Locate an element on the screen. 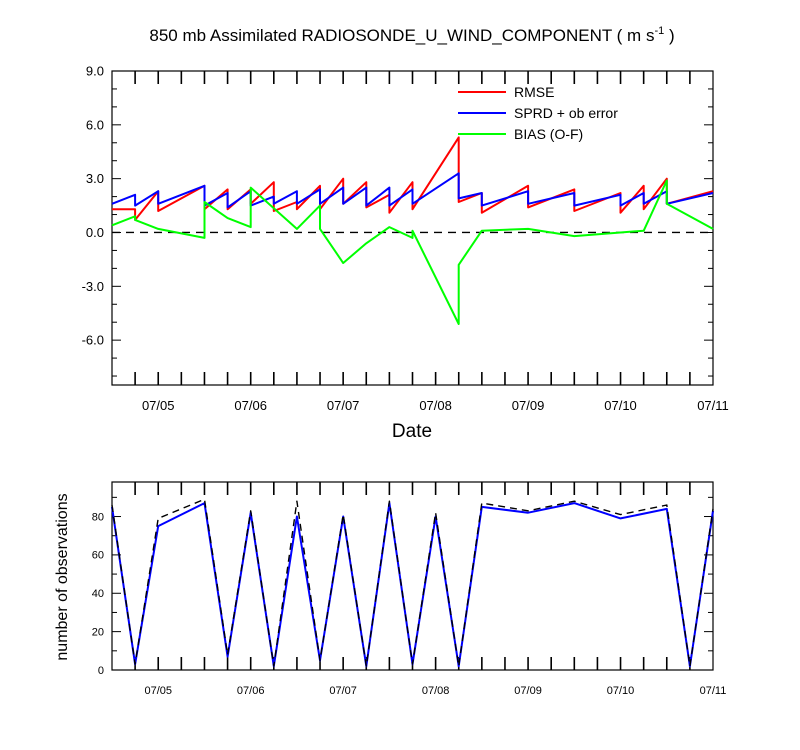  top-x-tick-label: 07/11 is located at coordinates (713, 405).